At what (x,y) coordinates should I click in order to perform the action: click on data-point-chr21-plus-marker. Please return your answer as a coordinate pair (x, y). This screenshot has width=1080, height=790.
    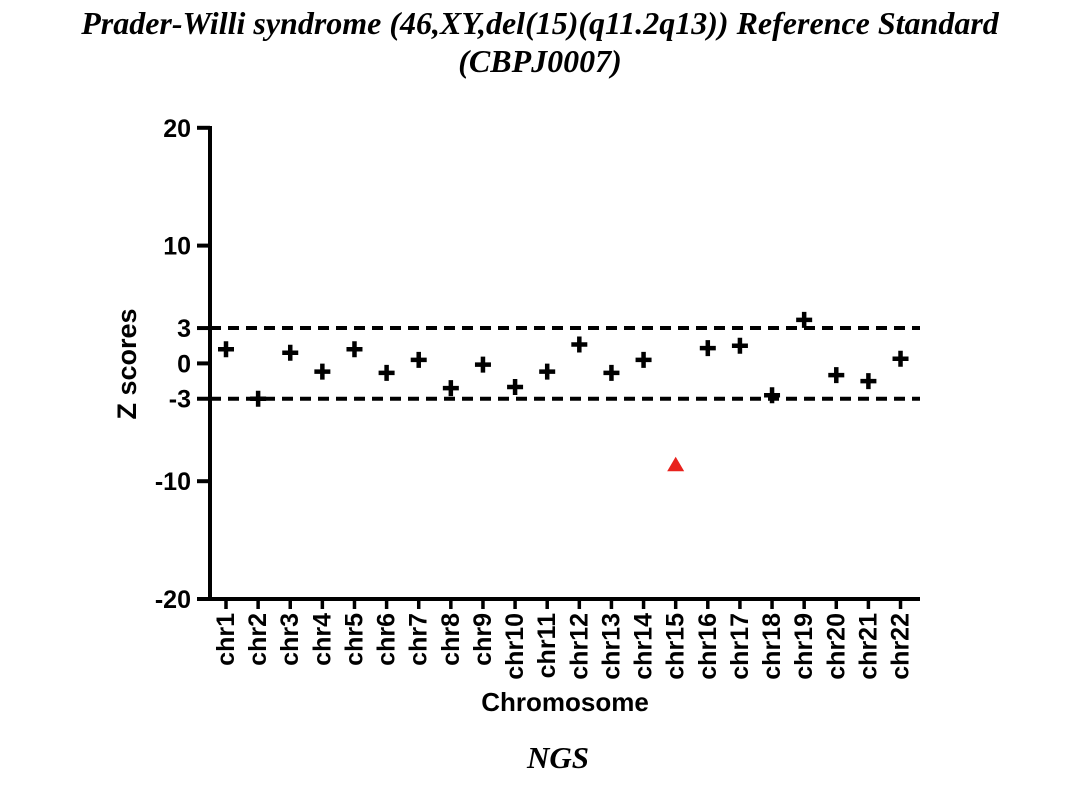
    Looking at the image, I should click on (868, 381).